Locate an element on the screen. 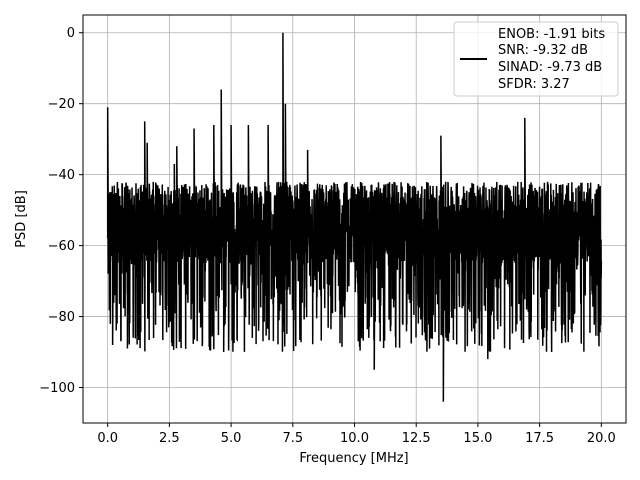 The image size is (640, 480). legend-entry-sfdr: SFDR: 3.27 is located at coordinates (534, 84).